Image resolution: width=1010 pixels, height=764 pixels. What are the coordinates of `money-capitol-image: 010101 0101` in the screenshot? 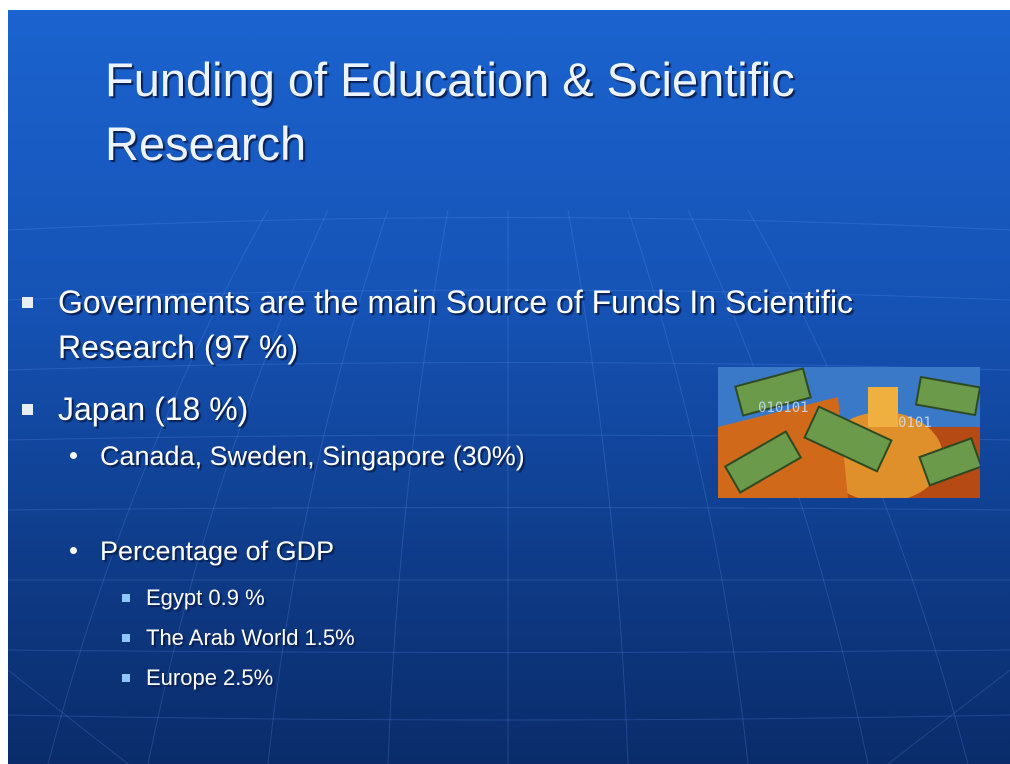 It's located at (849, 432).